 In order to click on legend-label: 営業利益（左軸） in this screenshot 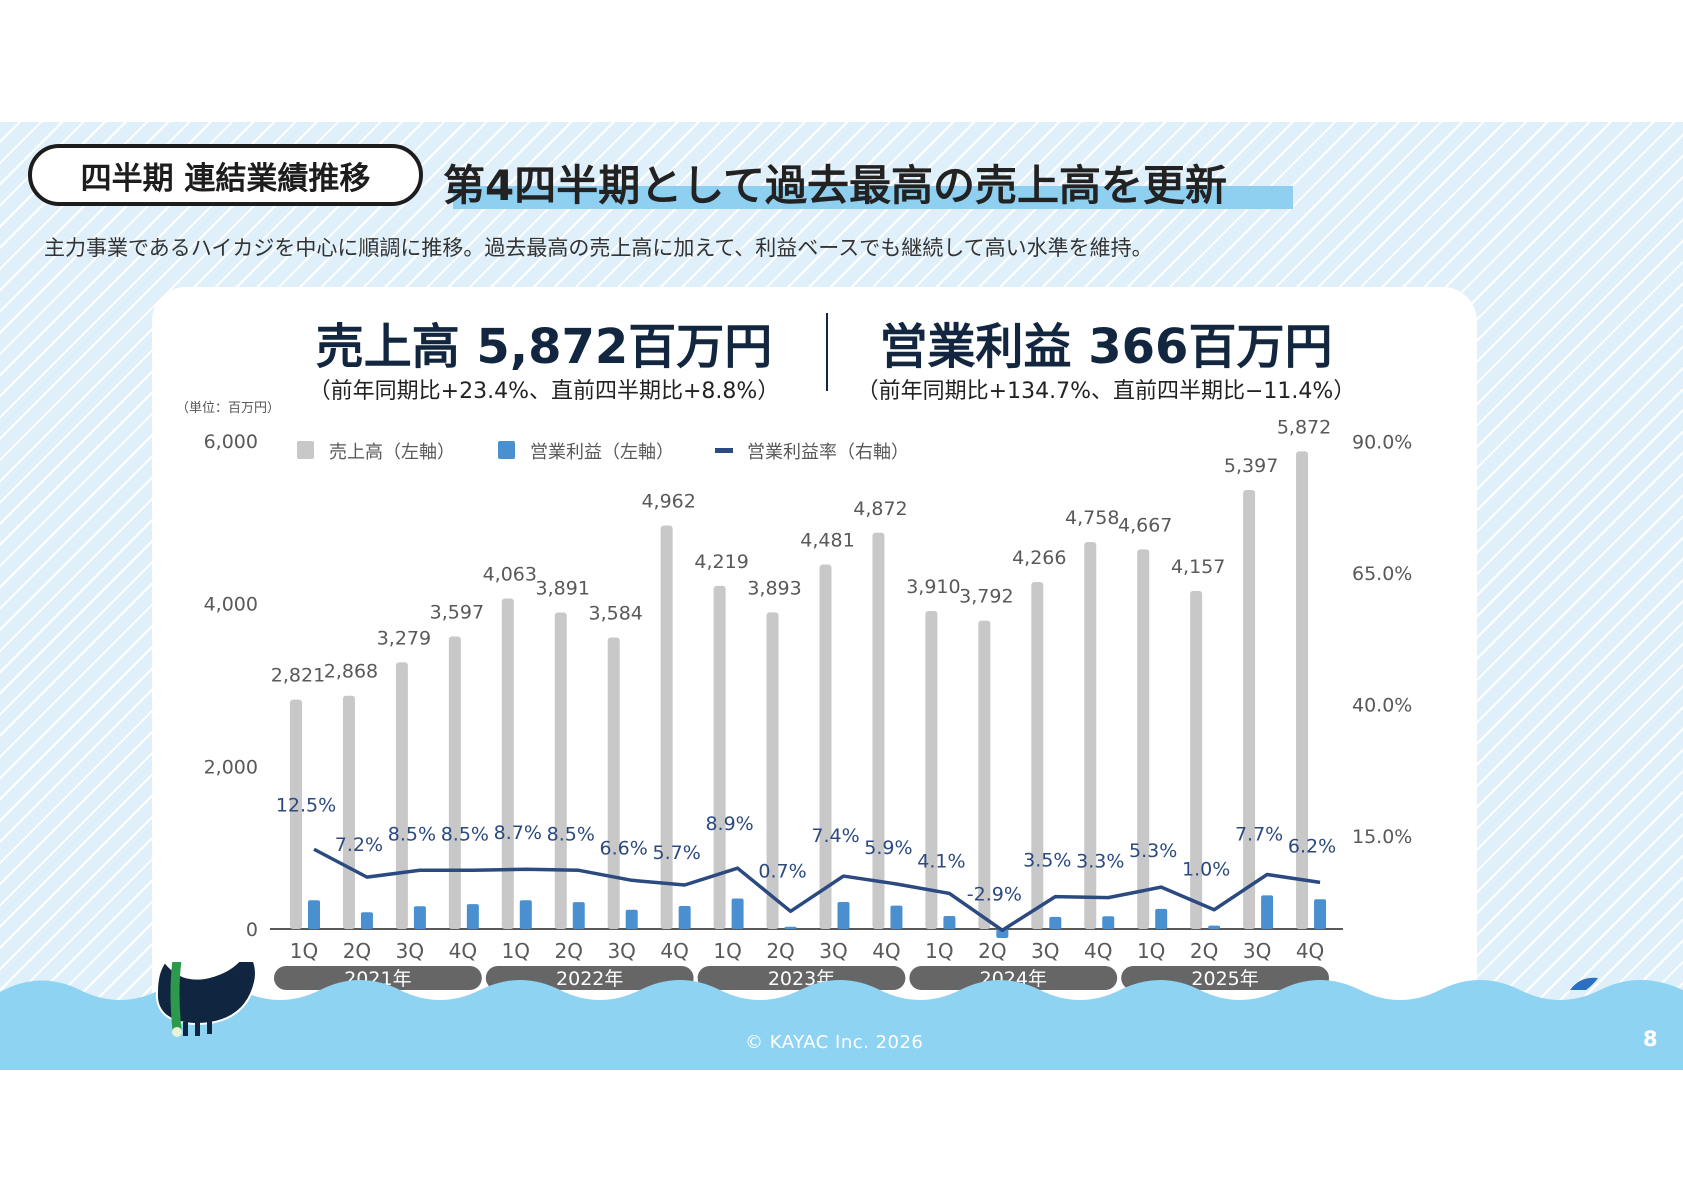, I will do `click(602, 452)`.